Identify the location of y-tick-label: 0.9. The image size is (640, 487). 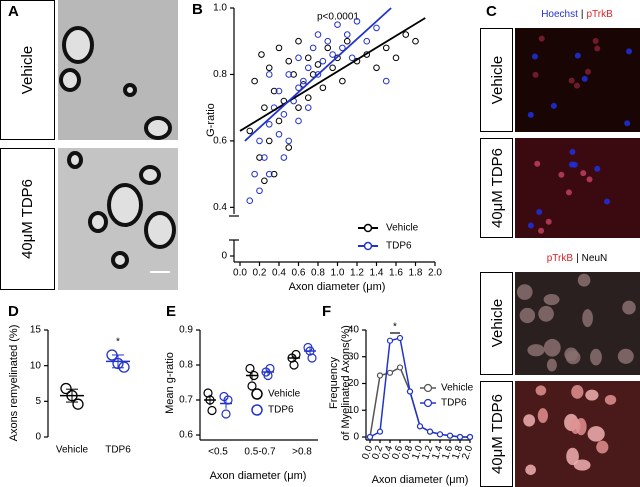
(186, 330).